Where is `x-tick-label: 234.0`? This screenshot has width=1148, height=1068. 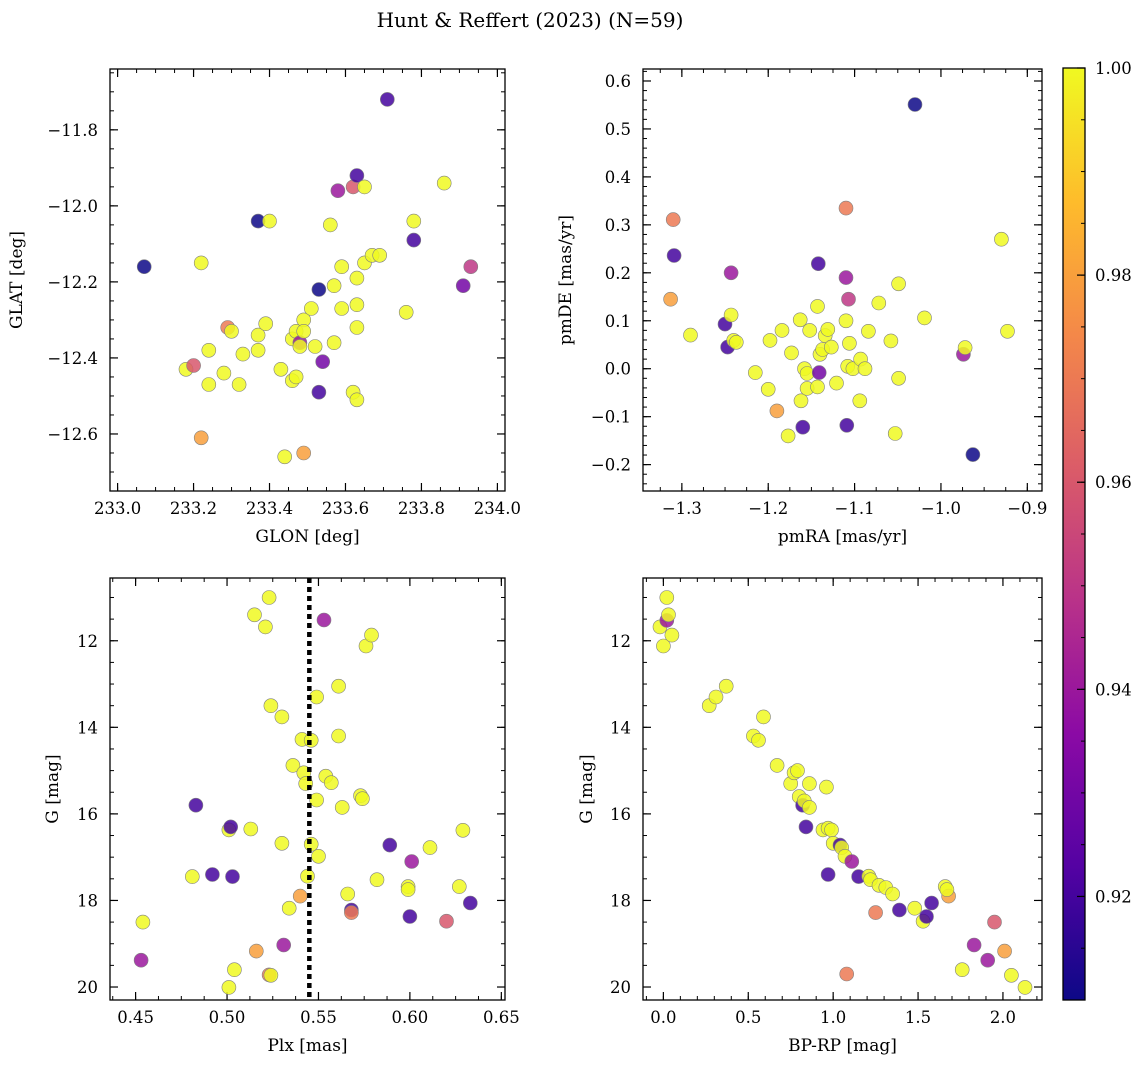
x-tick-label: 234.0 is located at coordinates (497, 508).